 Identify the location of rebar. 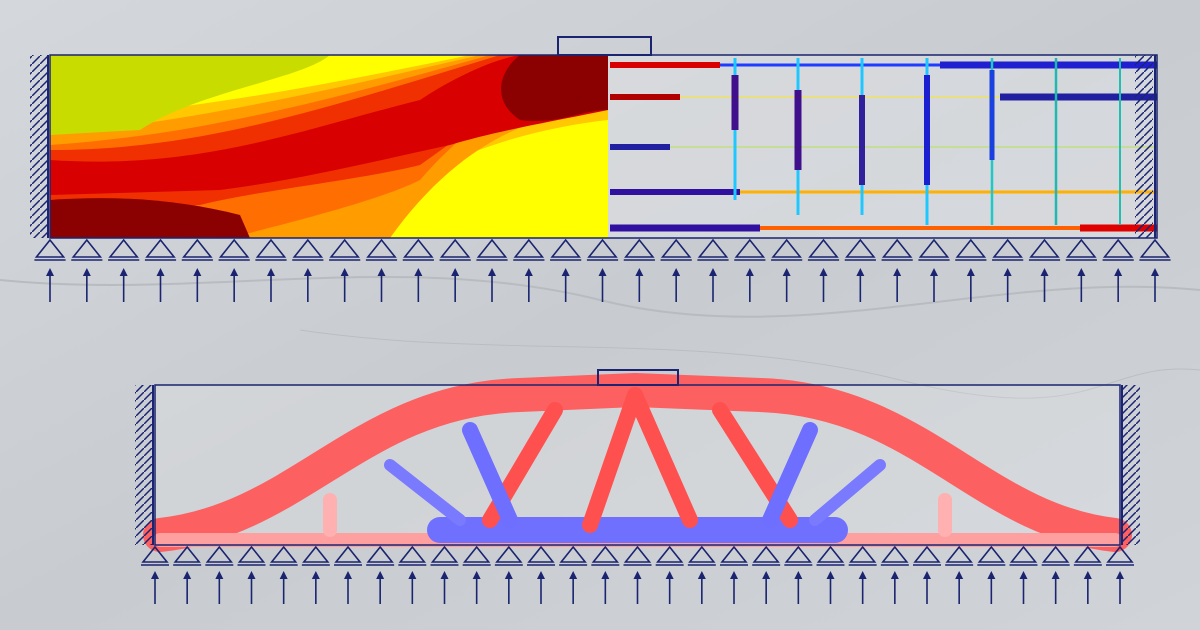
(883, 145).